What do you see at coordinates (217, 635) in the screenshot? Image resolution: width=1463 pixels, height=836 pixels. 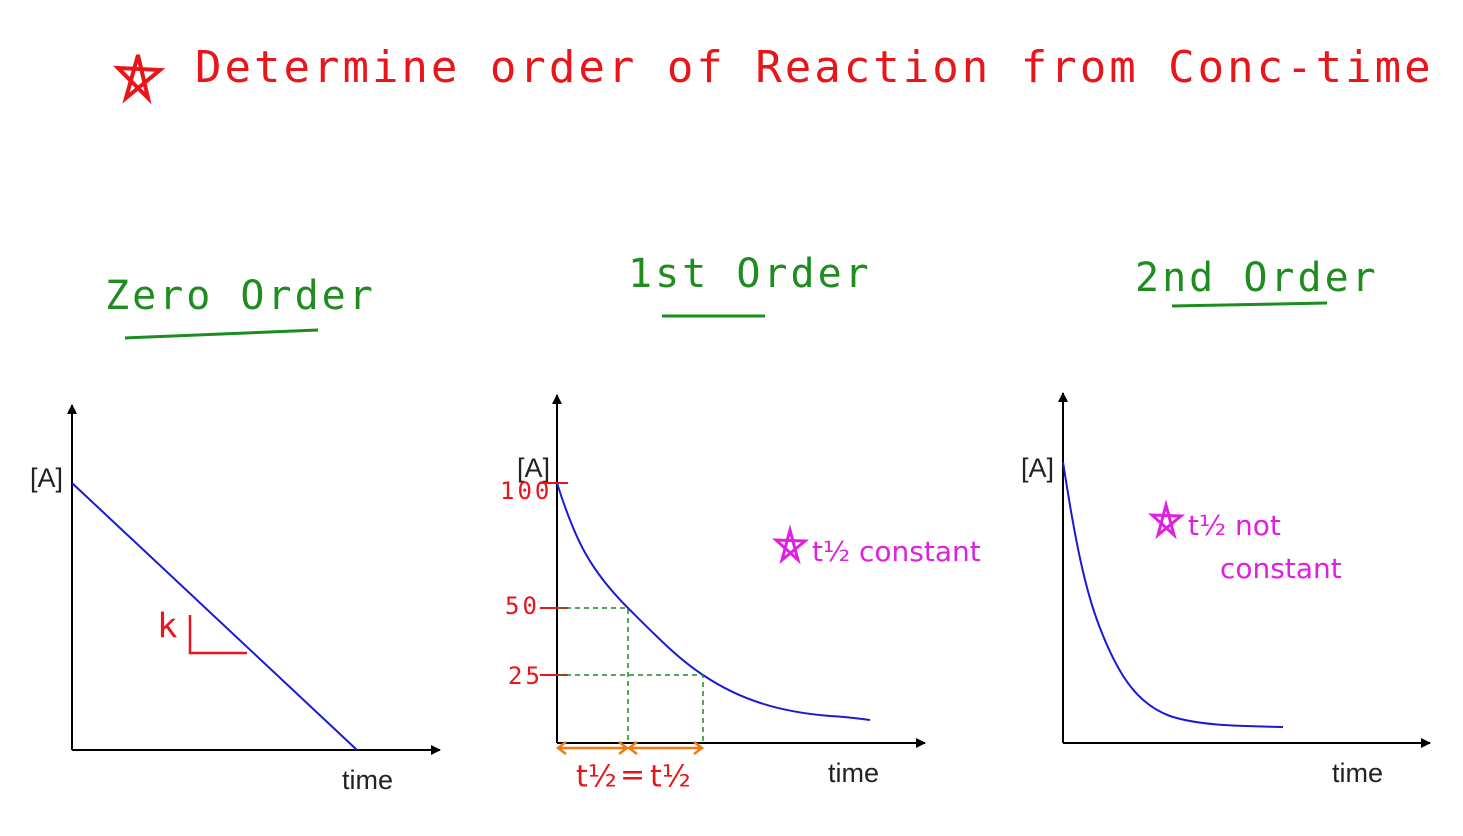 I see `slope-mark` at bounding box center [217, 635].